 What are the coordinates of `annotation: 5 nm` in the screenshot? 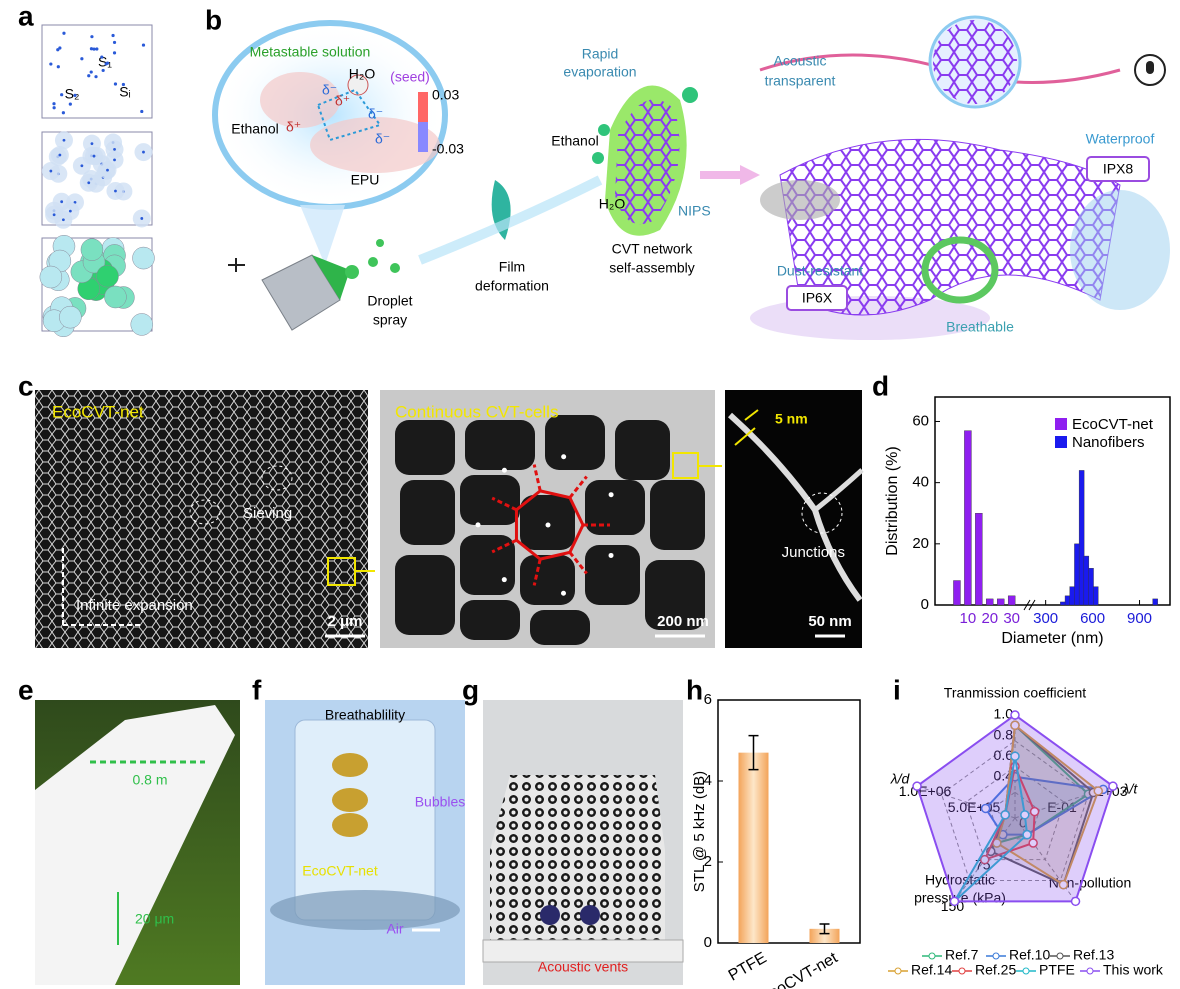 It's located at (791, 419).